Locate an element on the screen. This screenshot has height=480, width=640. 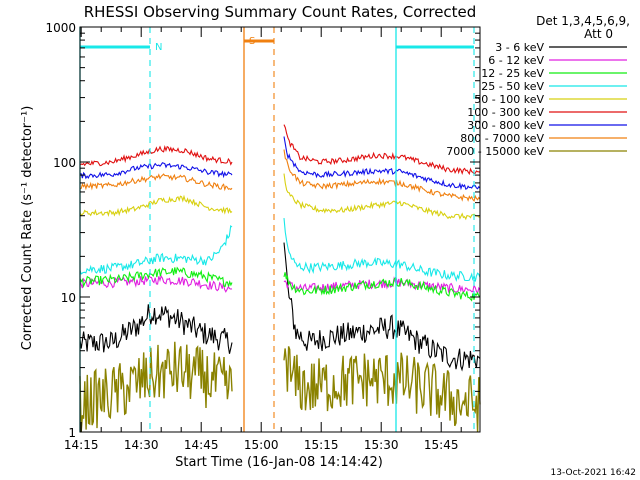
annotation-label-3: S is located at coordinates (252, 41).